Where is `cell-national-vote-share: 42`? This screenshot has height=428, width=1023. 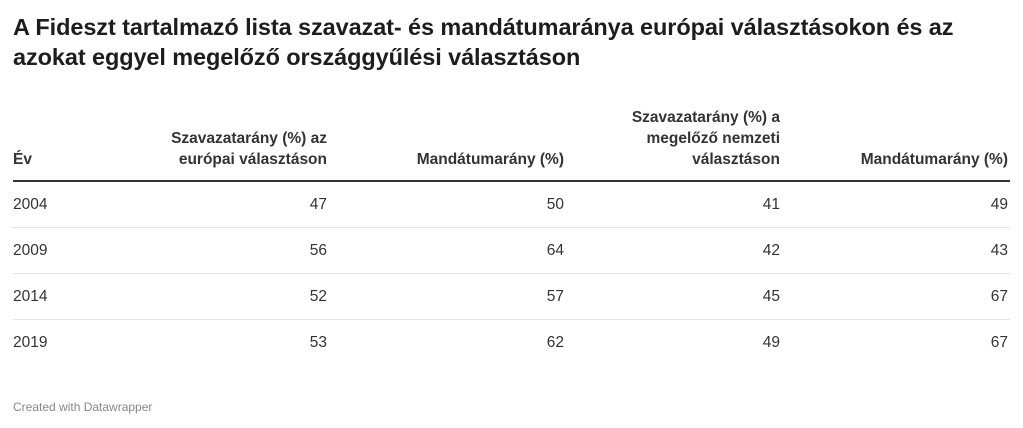 cell-national-vote-share: 42 is located at coordinates (674, 250).